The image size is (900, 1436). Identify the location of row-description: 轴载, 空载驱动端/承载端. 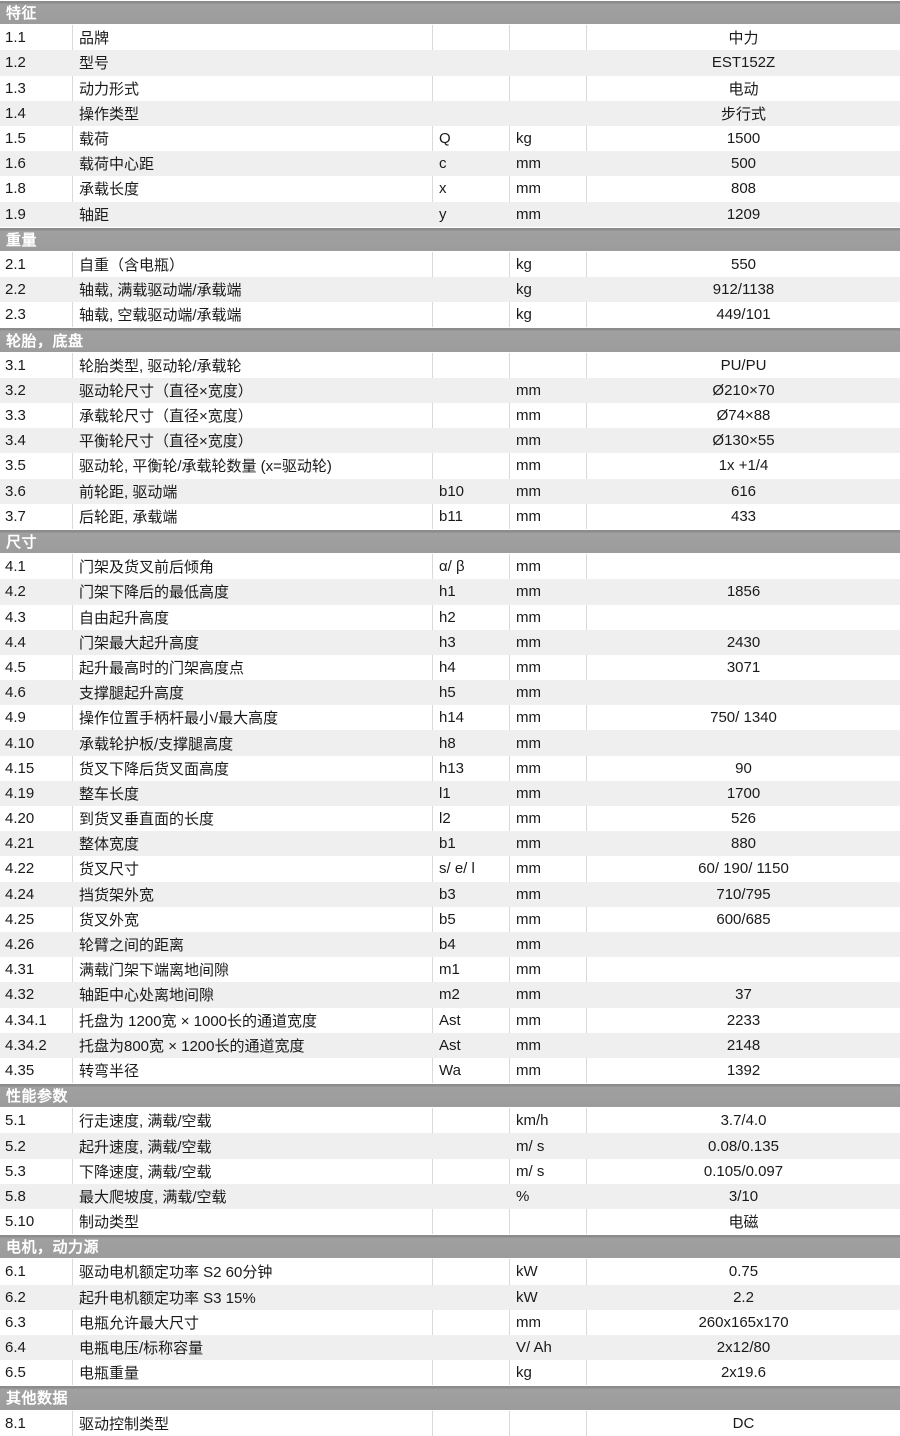
(253, 315).